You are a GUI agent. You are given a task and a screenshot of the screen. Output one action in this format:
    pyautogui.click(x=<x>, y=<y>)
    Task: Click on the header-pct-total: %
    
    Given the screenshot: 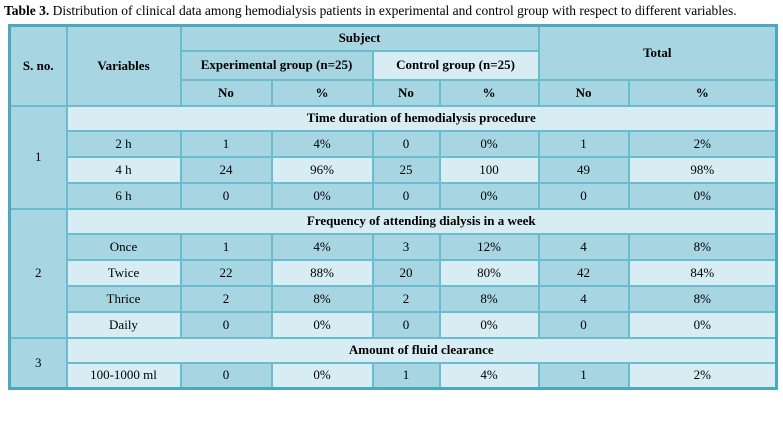 What is the action you would take?
    pyautogui.click(x=702, y=92)
    